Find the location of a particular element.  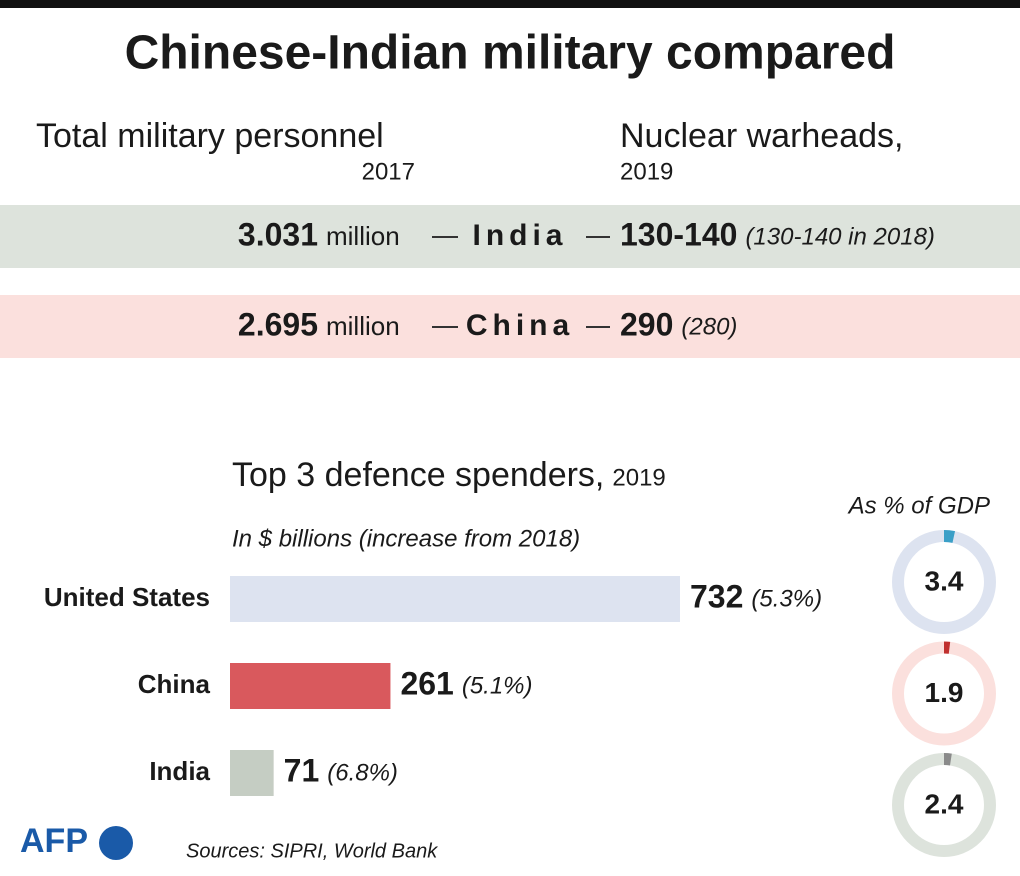

personnel-value: 3.031 is located at coordinates (278, 234).